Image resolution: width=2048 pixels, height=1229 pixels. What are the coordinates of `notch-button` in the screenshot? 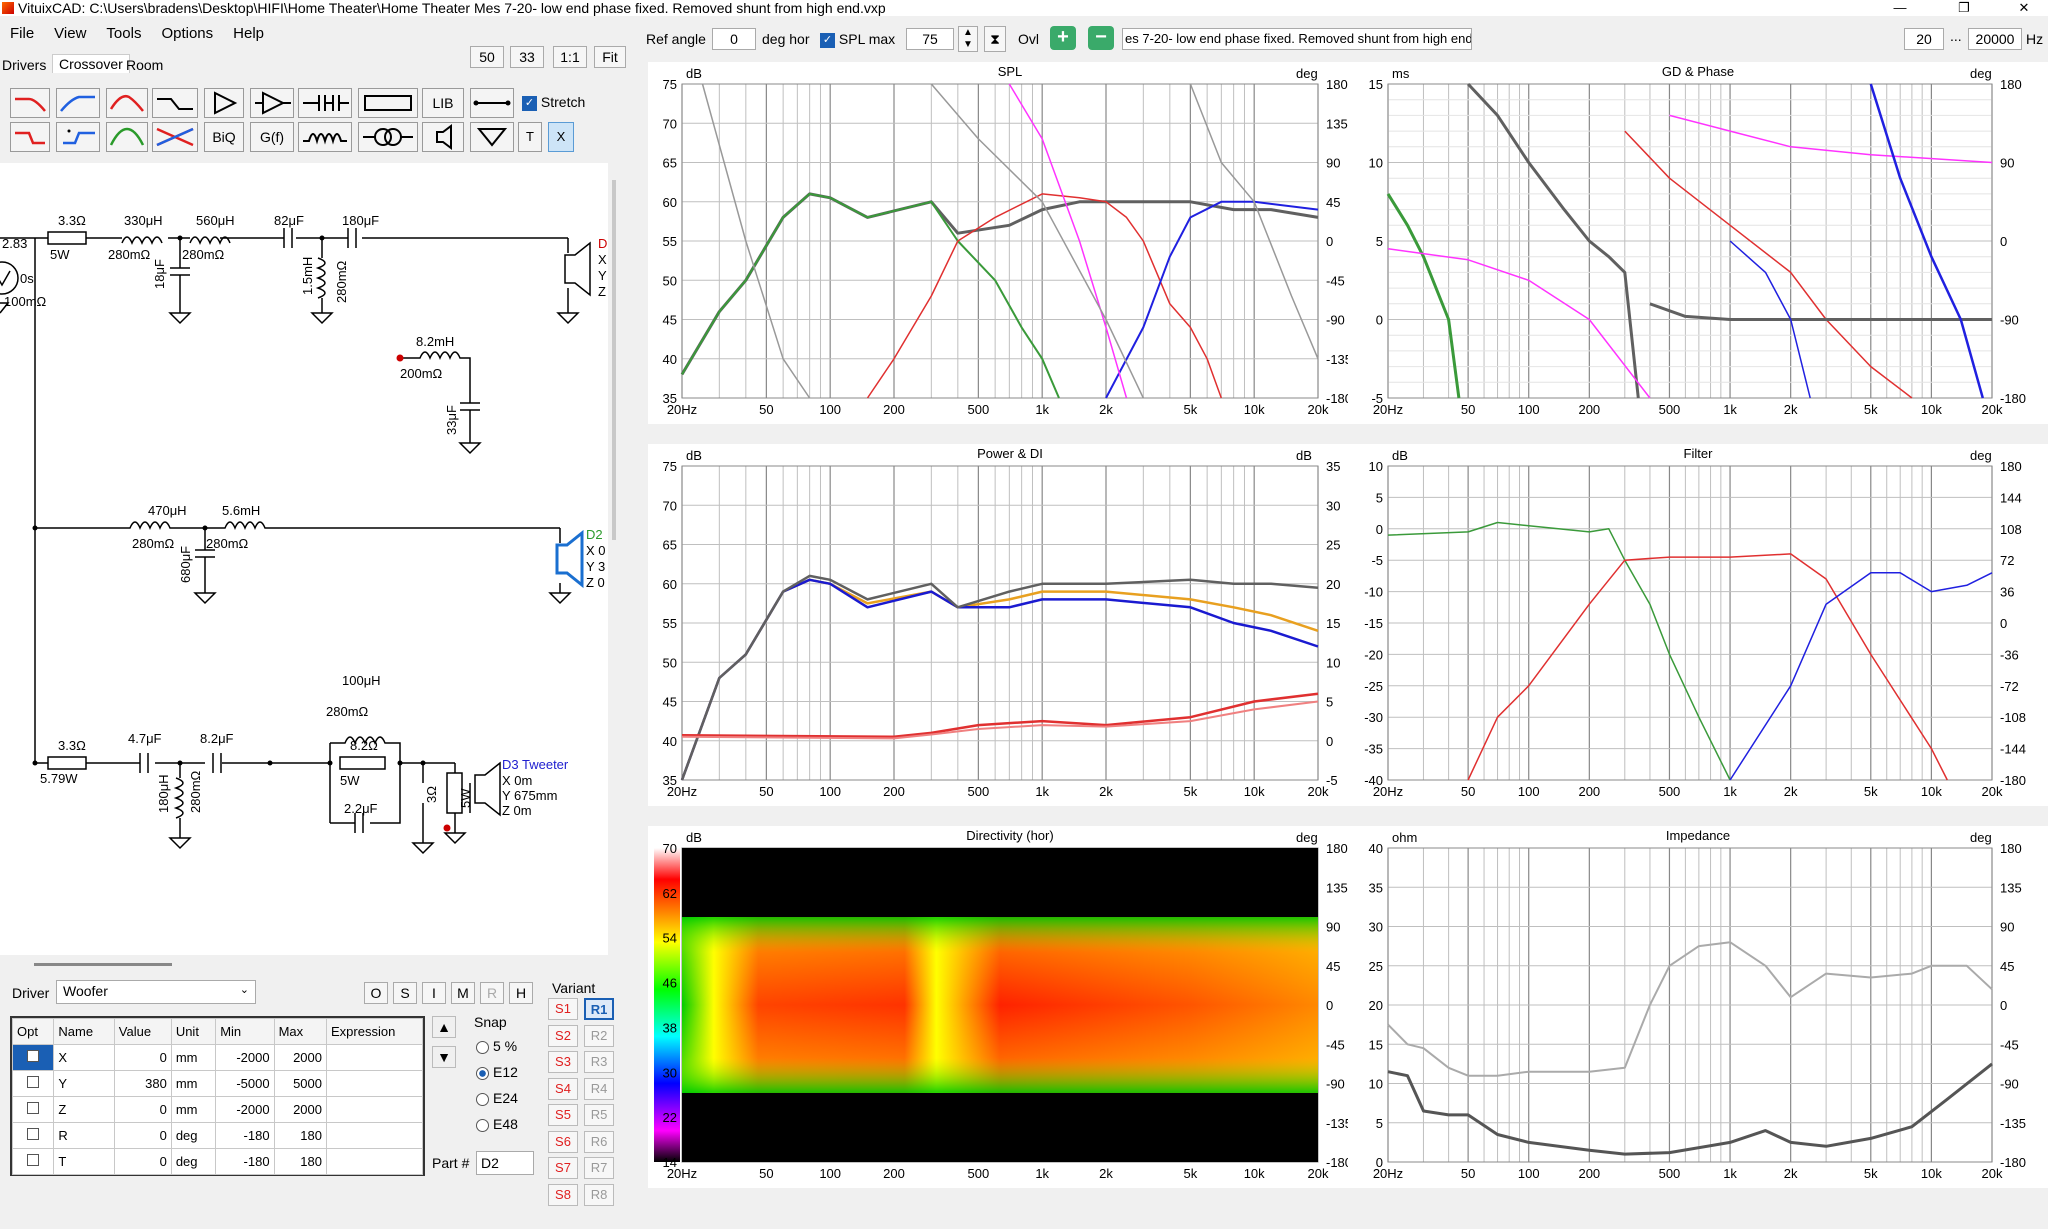 It's located at (175, 137).